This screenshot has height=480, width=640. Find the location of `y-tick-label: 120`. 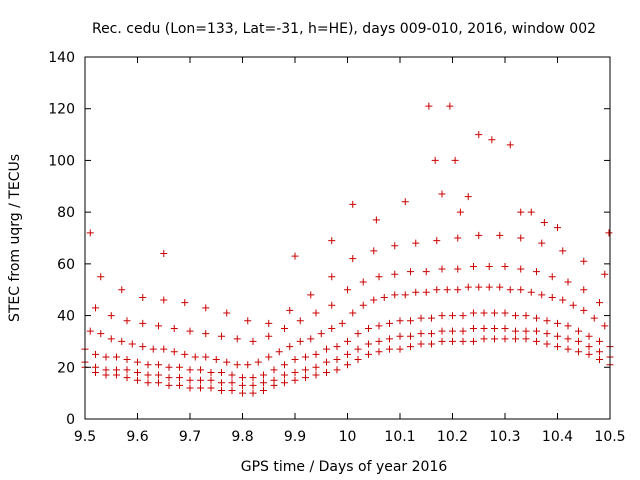

y-tick-label: 120 is located at coordinates (61, 110).